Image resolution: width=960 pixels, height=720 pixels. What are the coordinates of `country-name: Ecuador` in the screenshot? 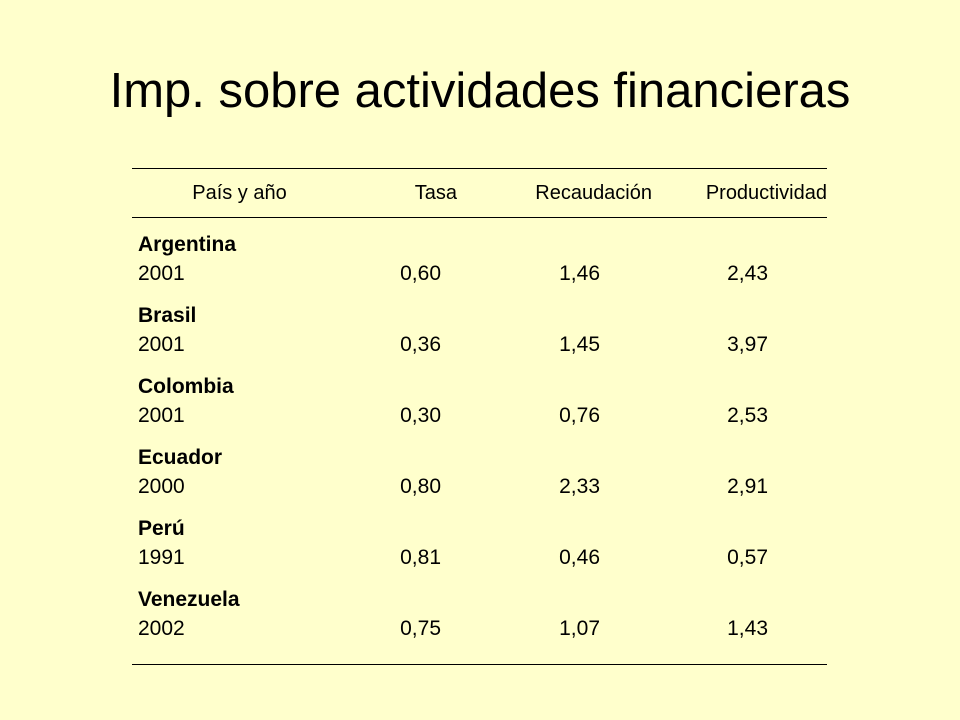 It's located at (180, 457).